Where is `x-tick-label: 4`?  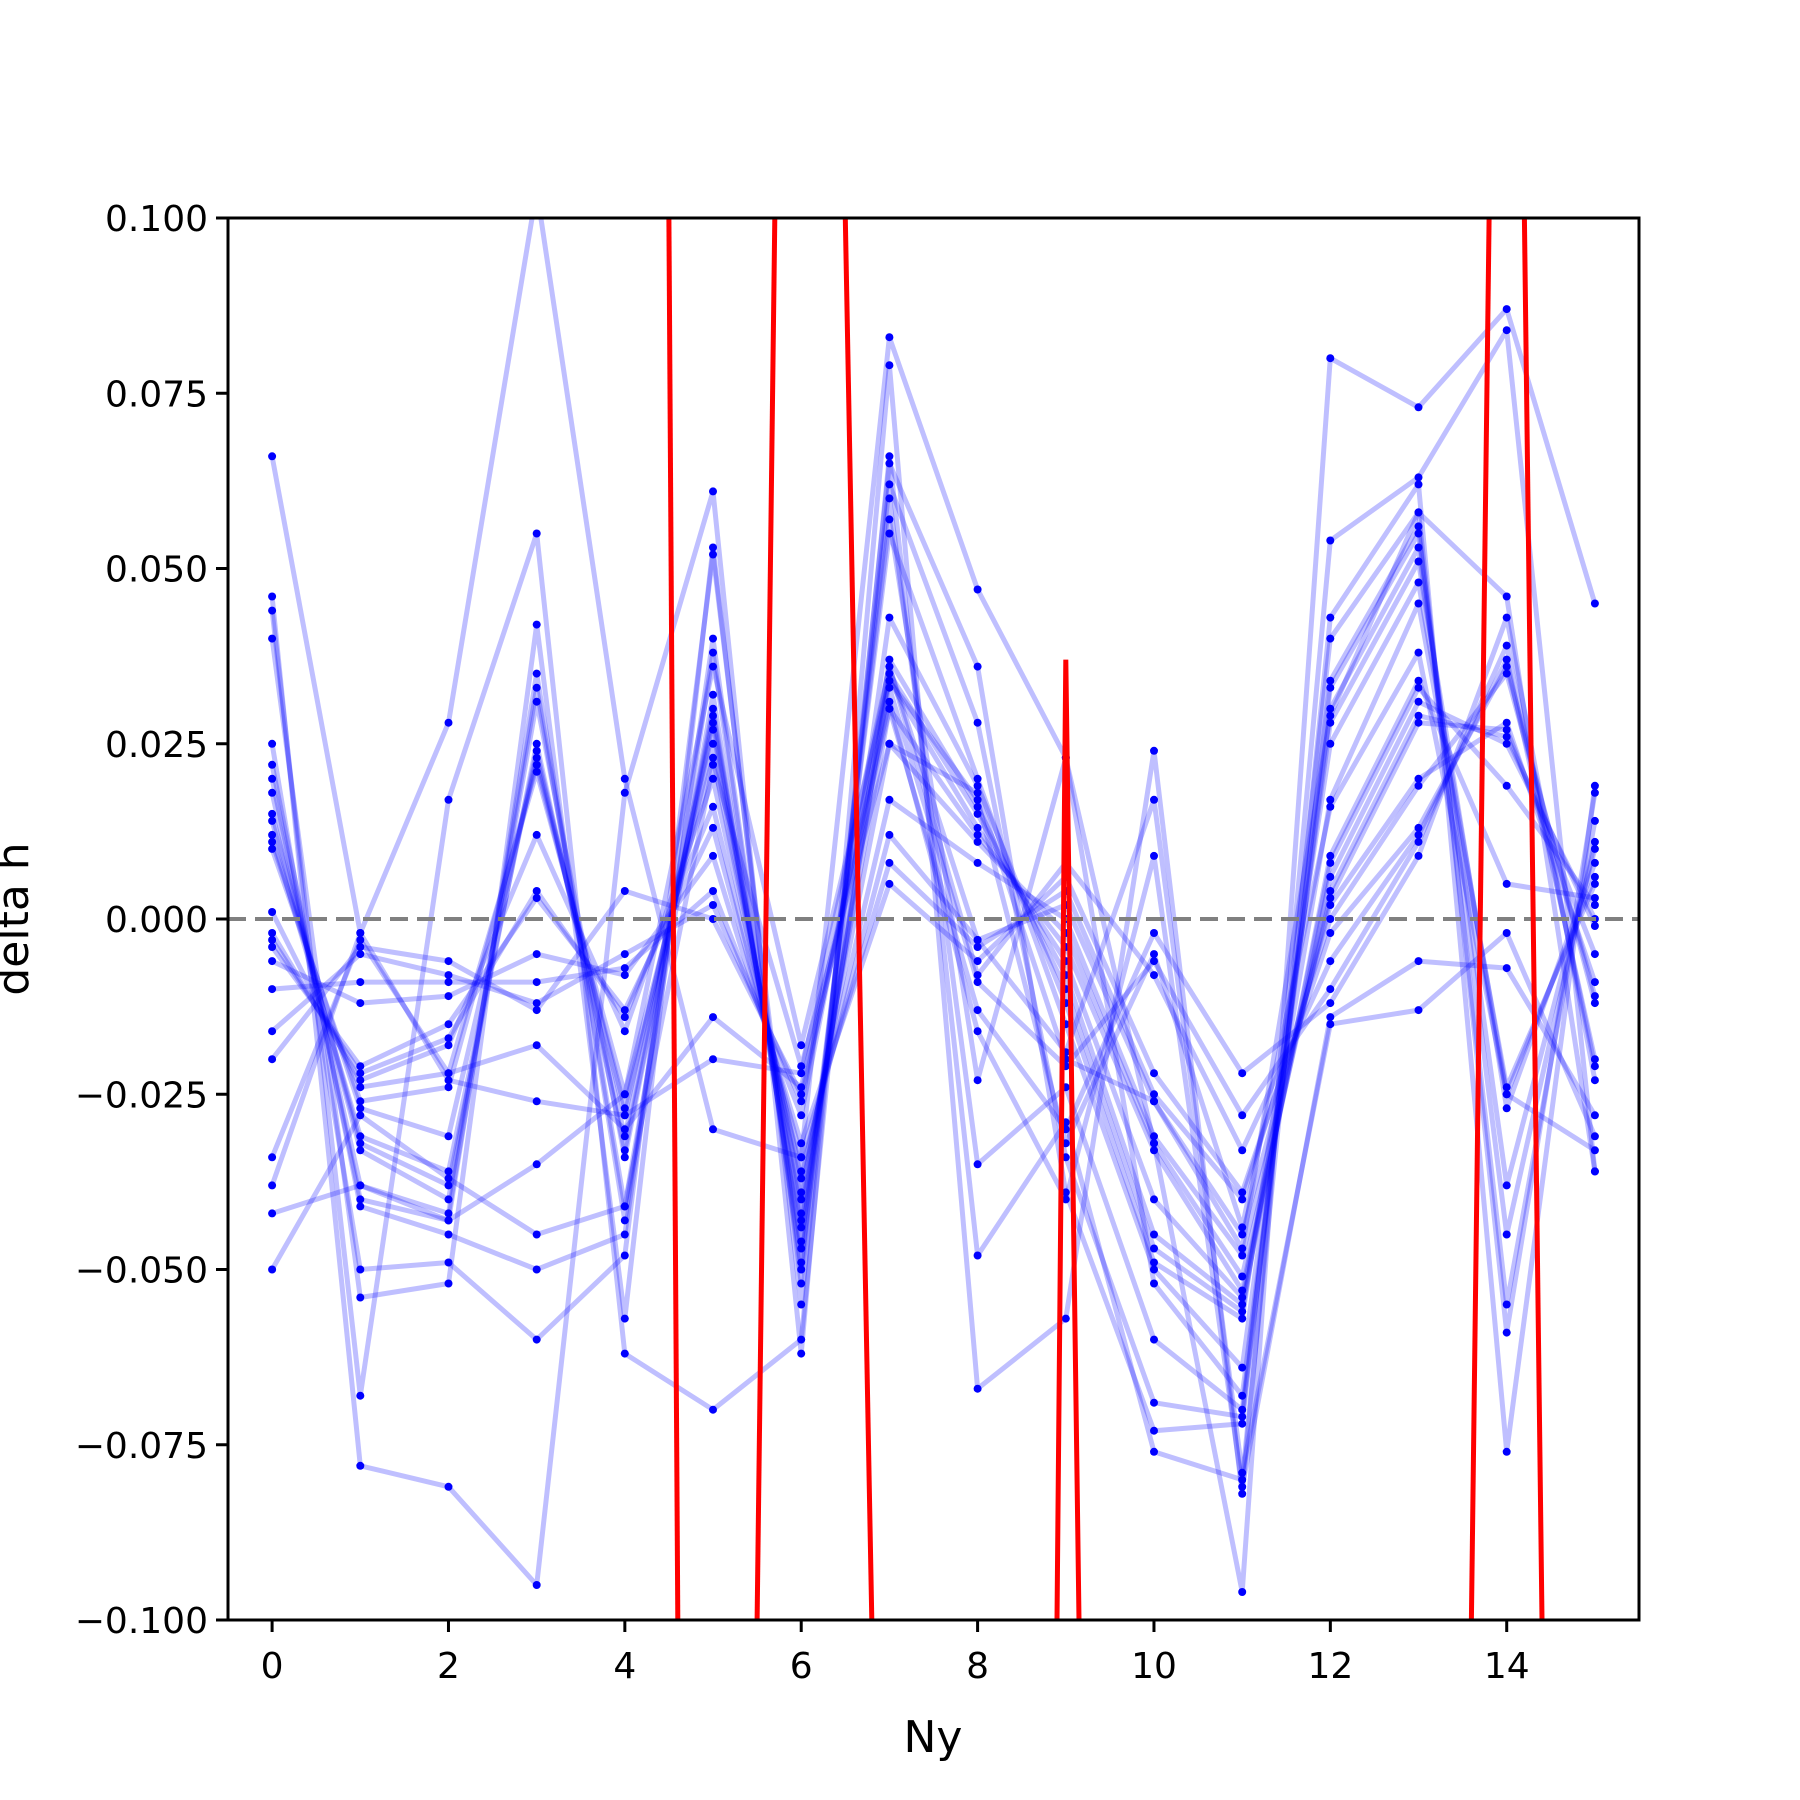 x-tick-label: 4 is located at coordinates (624, 1666).